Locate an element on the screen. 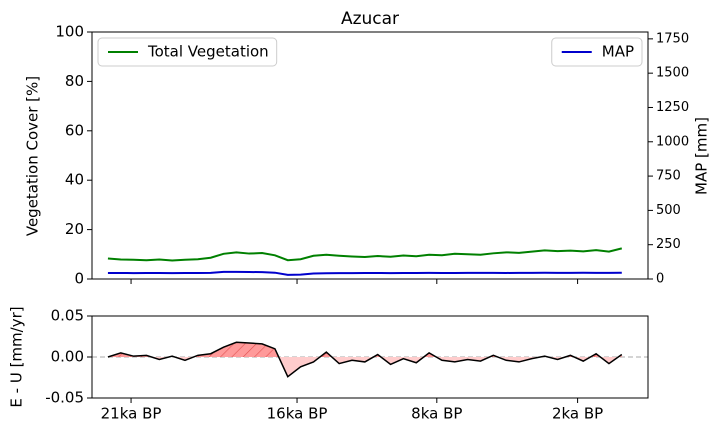  y-tick-label: 750 is located at coordinates (668, 176).